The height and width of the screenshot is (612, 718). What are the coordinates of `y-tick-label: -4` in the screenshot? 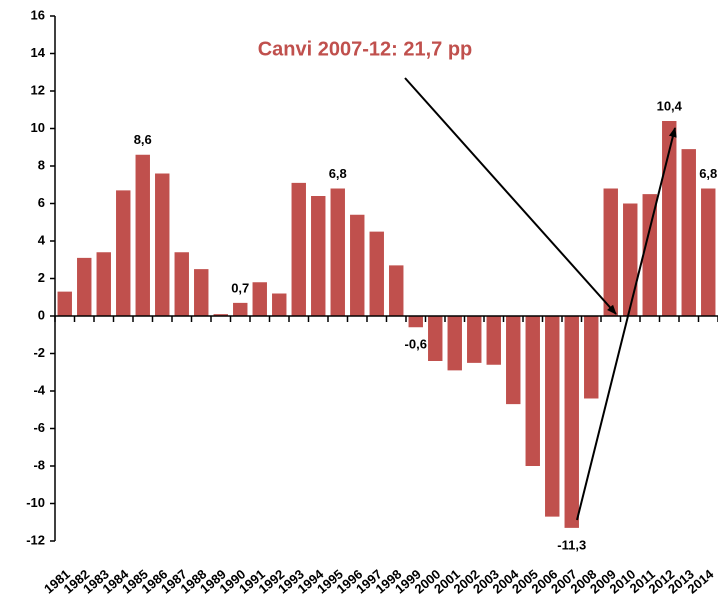 It's located at (39, 389).